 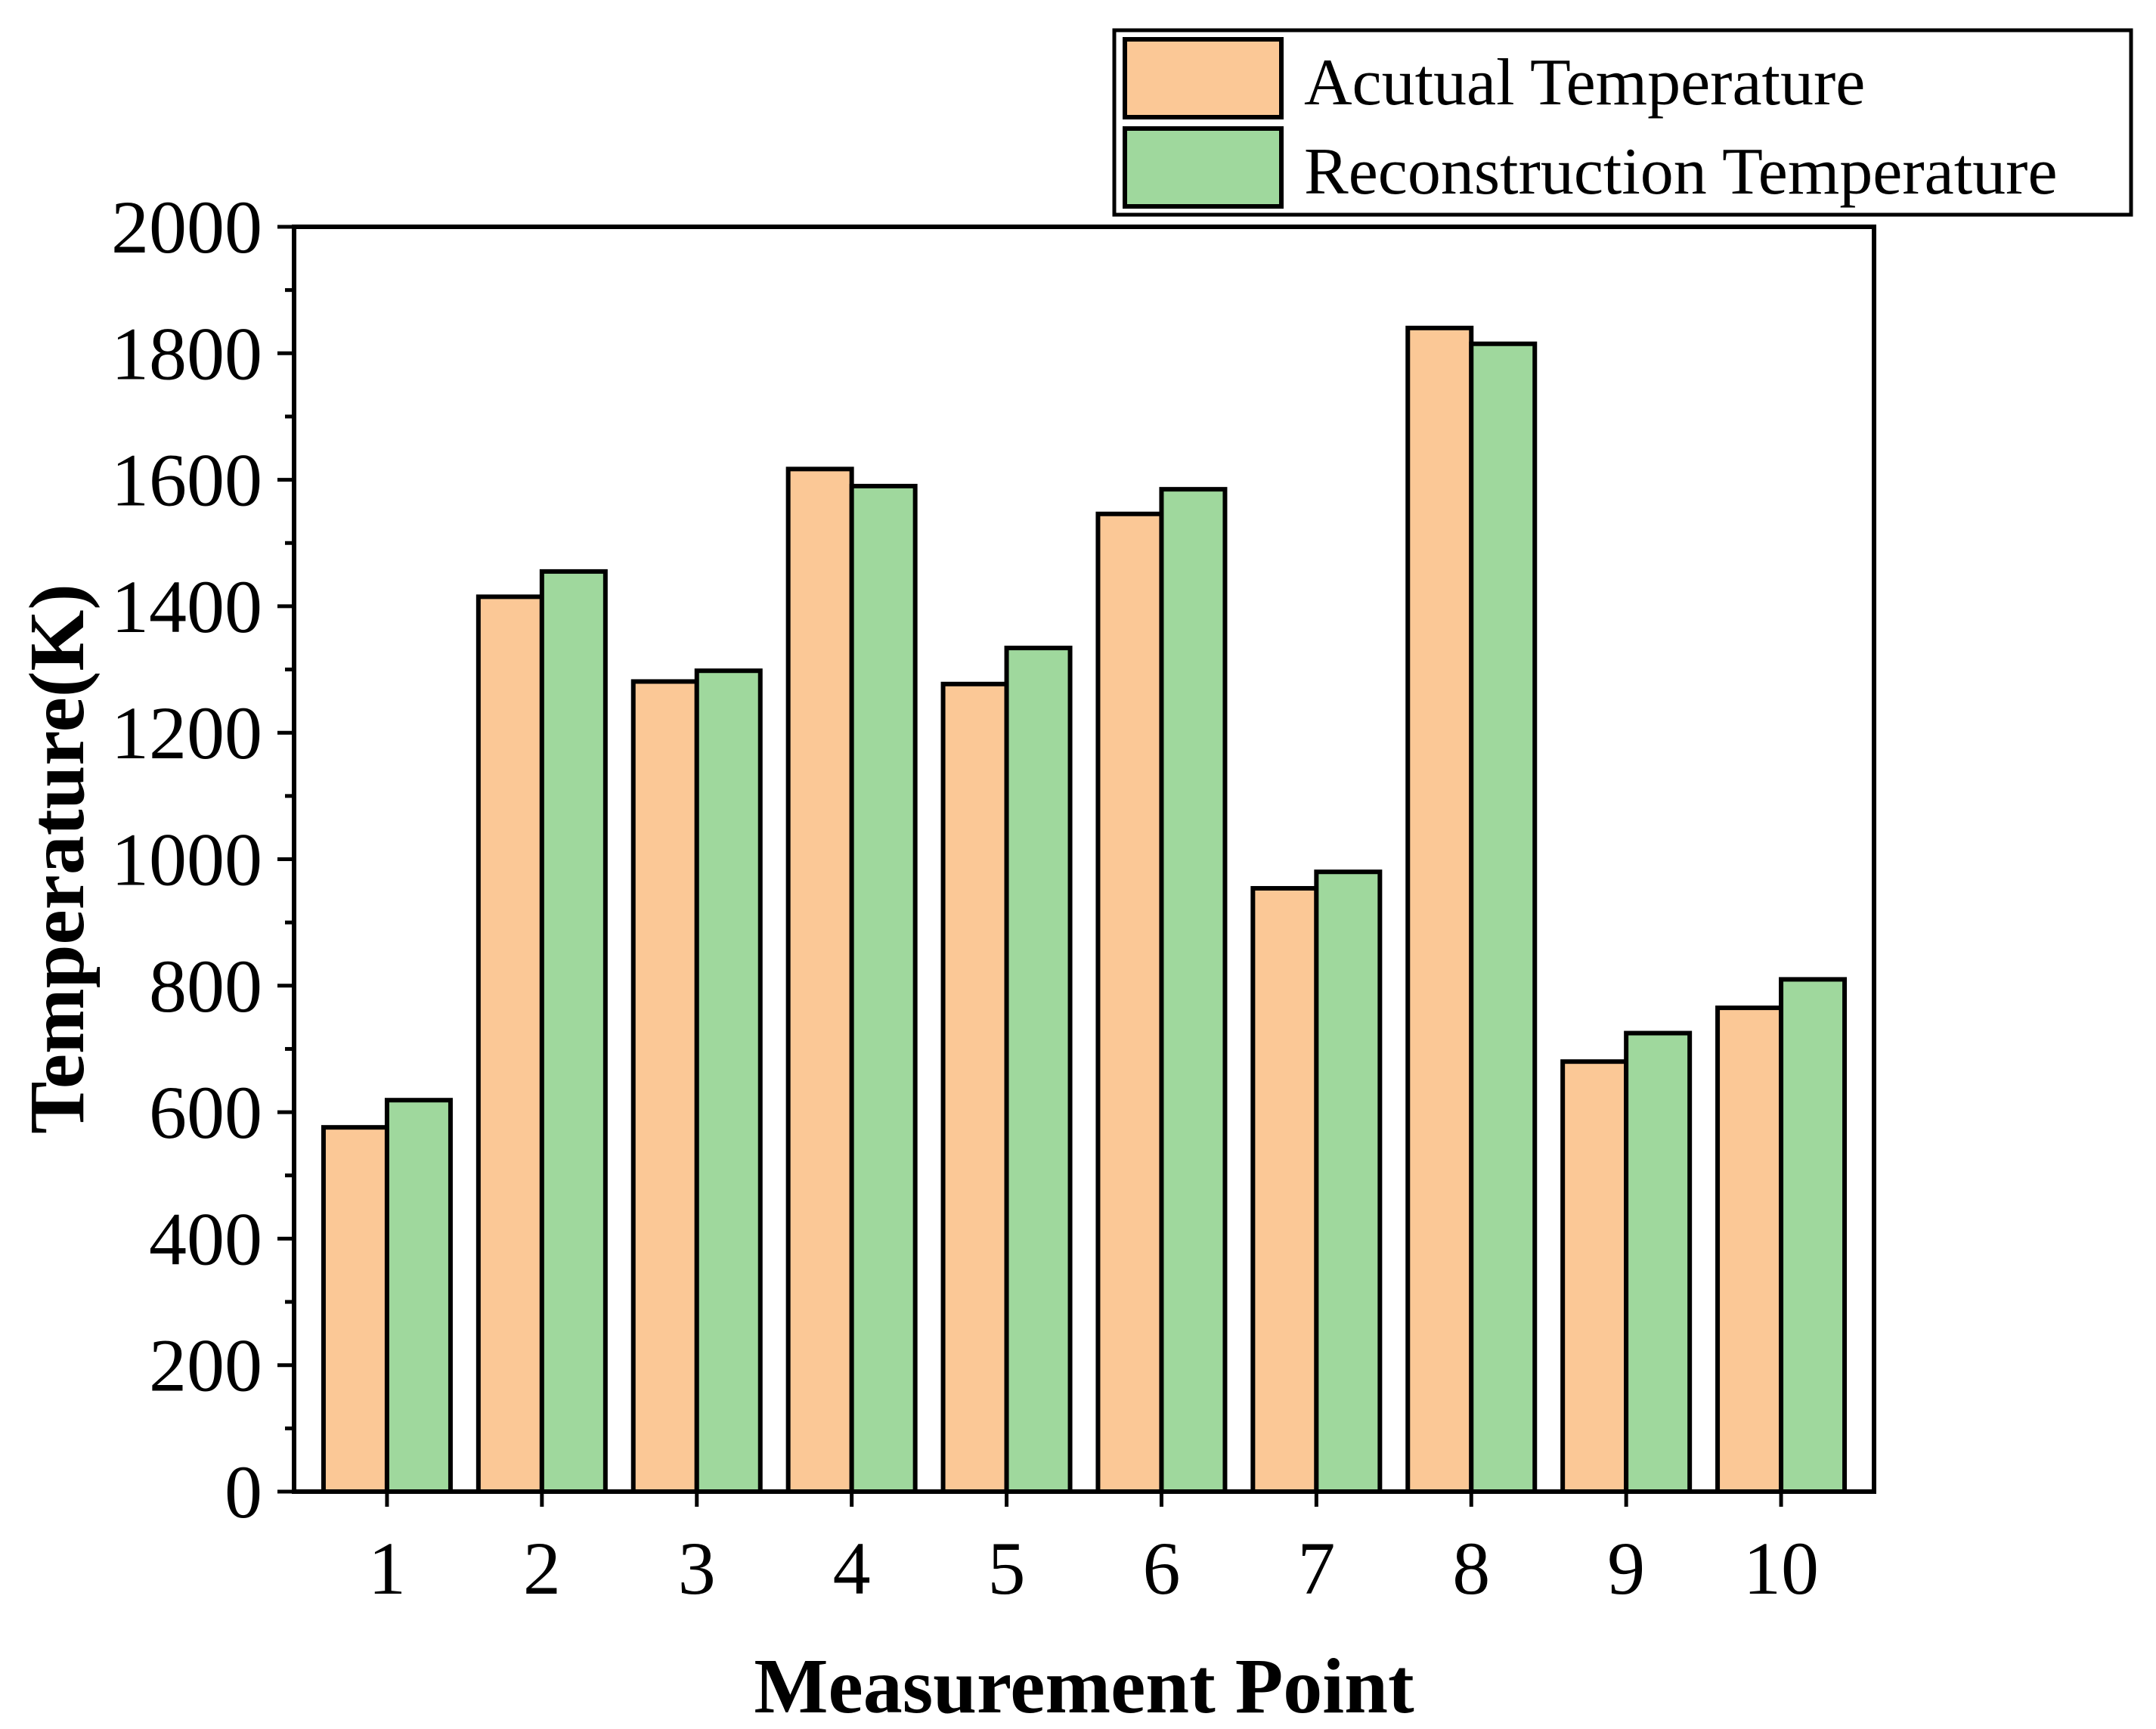 What do you see at coordinates (205, 986) in the screenshot?
I see `y-tick-label: 800` at bounding box center [205, 986].